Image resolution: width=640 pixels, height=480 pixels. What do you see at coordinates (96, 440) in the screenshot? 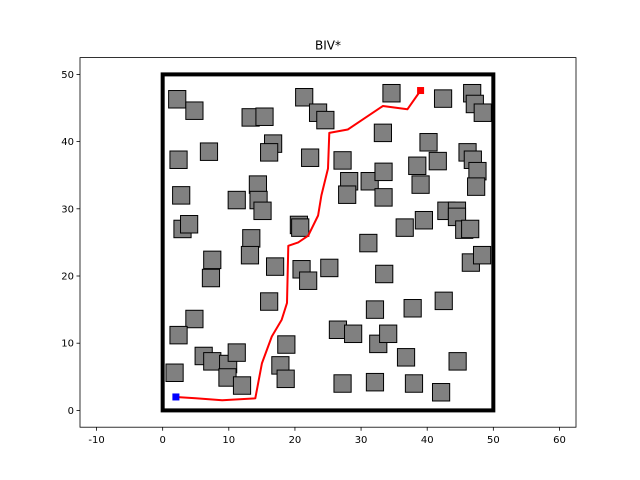
I see `x-tick-label: -10` at bounding box center [96, 440].